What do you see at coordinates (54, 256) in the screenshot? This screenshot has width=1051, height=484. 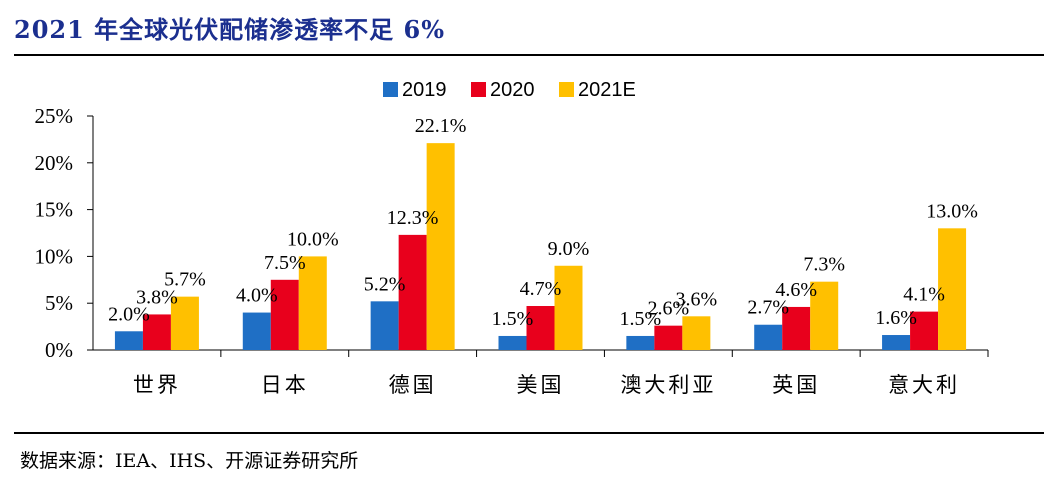 I see `y-tick-label: 10%` at bounding box center [54, 256].